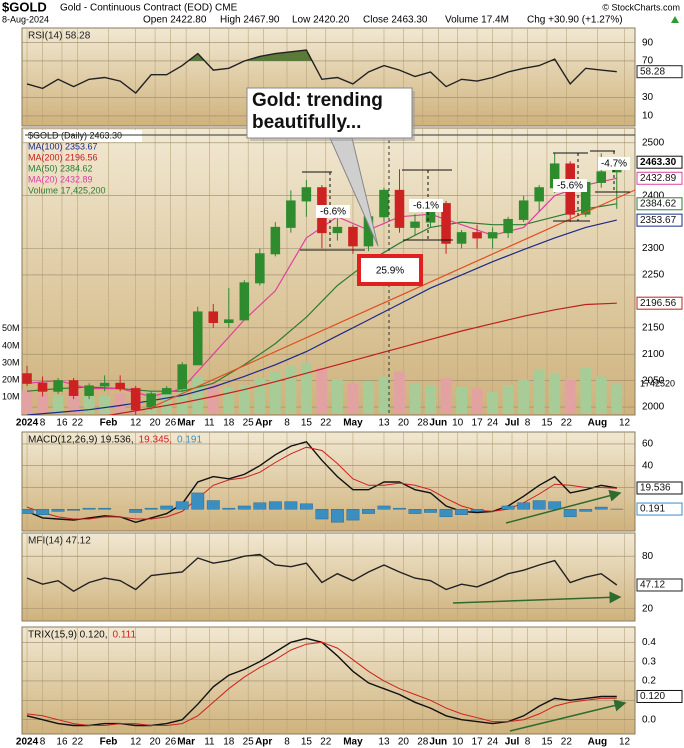 The width and height of the screenshot is (684, 748). I want to click on value-marker-label: 47.12, so click(652, 585).